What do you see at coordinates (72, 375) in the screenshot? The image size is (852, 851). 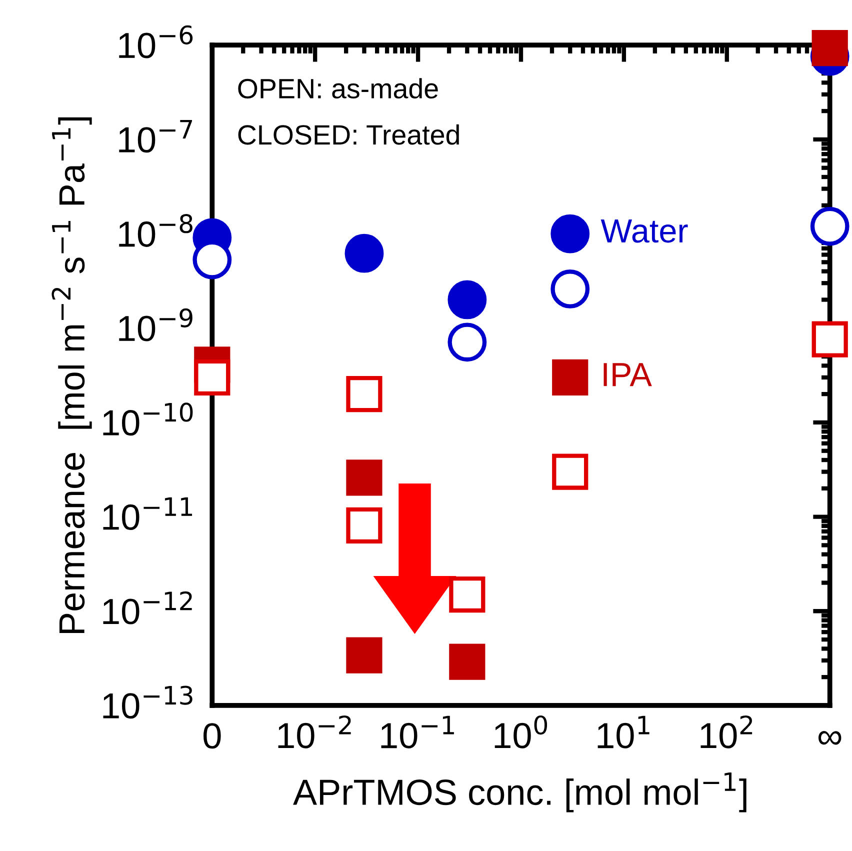 I see `y-axis-title: Permeance [mol m$^{−2}$ s$^{−1}$ Pa$^{−1}$]` at bounding box center [72, 375].